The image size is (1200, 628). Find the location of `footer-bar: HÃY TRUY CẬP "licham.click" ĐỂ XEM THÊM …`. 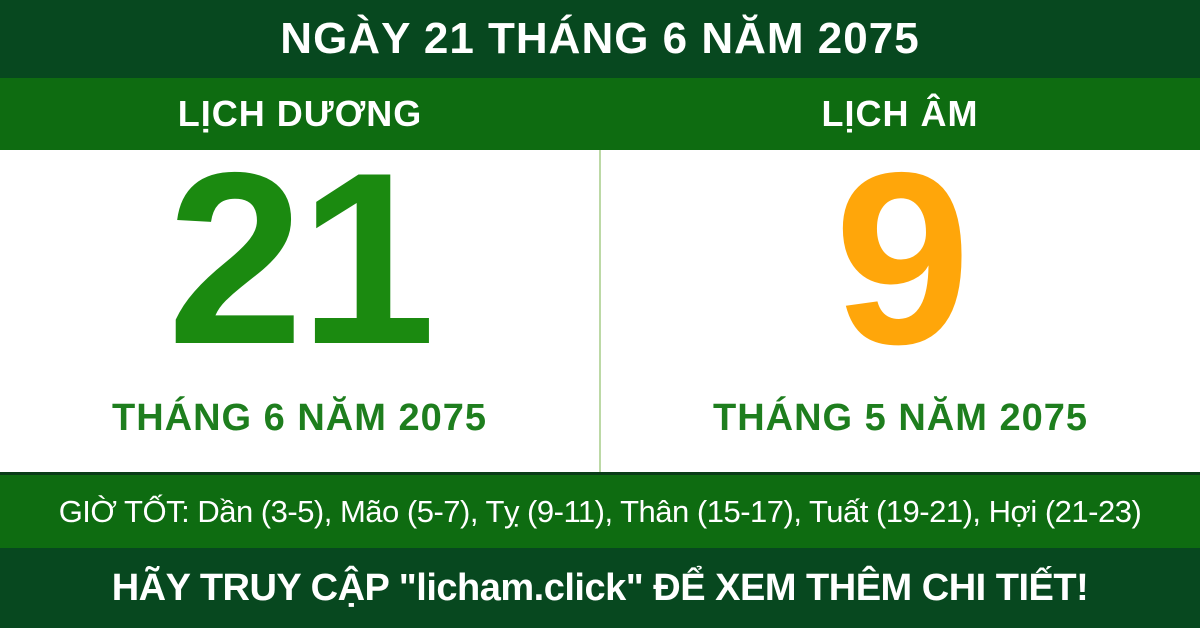

footer-bar: HÃY TRUY CẬP "licham.click" ĐỂ XEM THÊM … is located at coordinates (600, 588).